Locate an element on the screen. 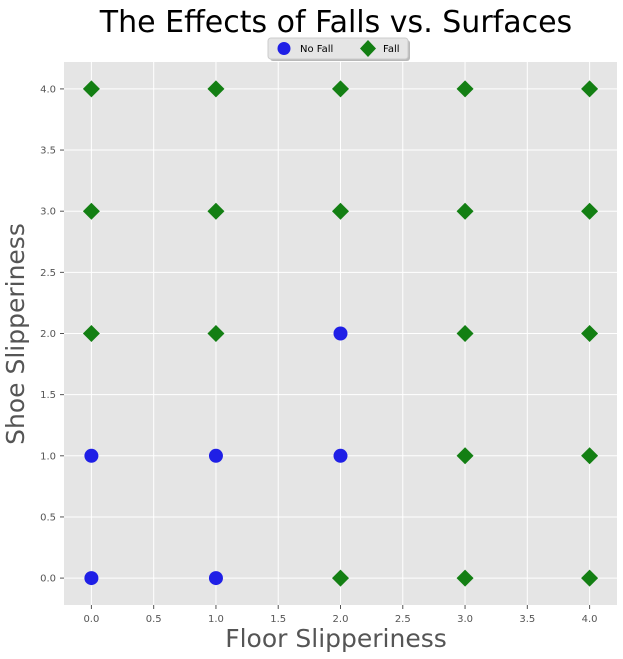  x-tick-label: 3.0 is located at coordinates (465, 619).